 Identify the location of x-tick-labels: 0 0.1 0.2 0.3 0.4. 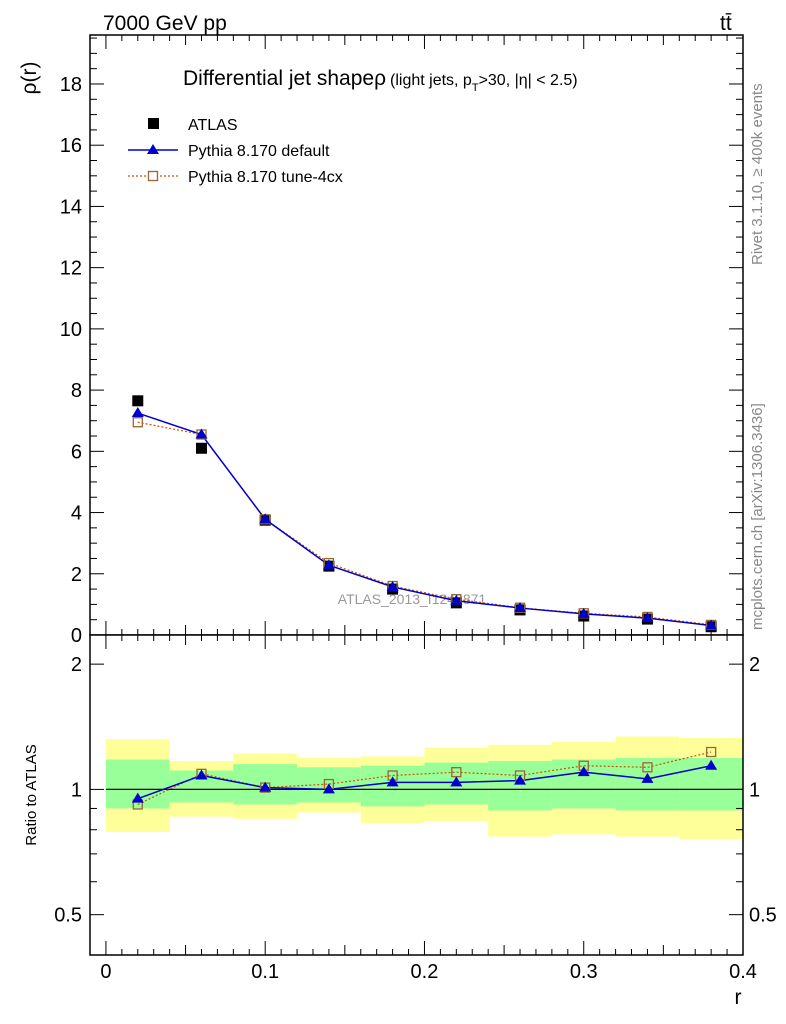
(428, 972).